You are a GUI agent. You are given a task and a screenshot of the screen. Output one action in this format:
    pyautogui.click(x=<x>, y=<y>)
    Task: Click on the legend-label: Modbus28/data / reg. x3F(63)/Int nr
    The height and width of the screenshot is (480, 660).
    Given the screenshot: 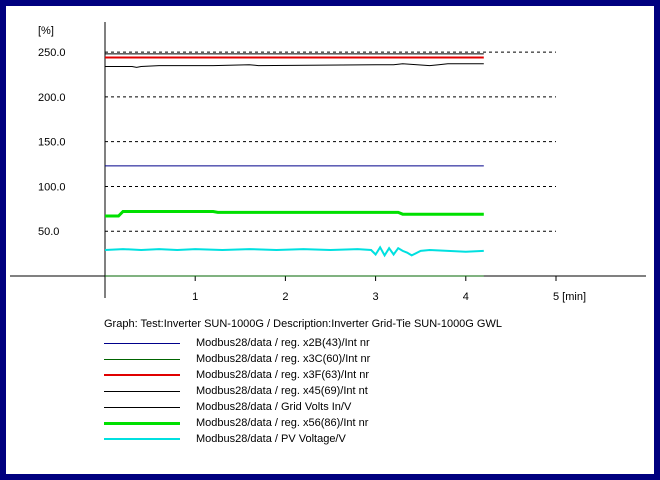 What is the action you would take?
    pyautogui.click(x=283, y=375)
    